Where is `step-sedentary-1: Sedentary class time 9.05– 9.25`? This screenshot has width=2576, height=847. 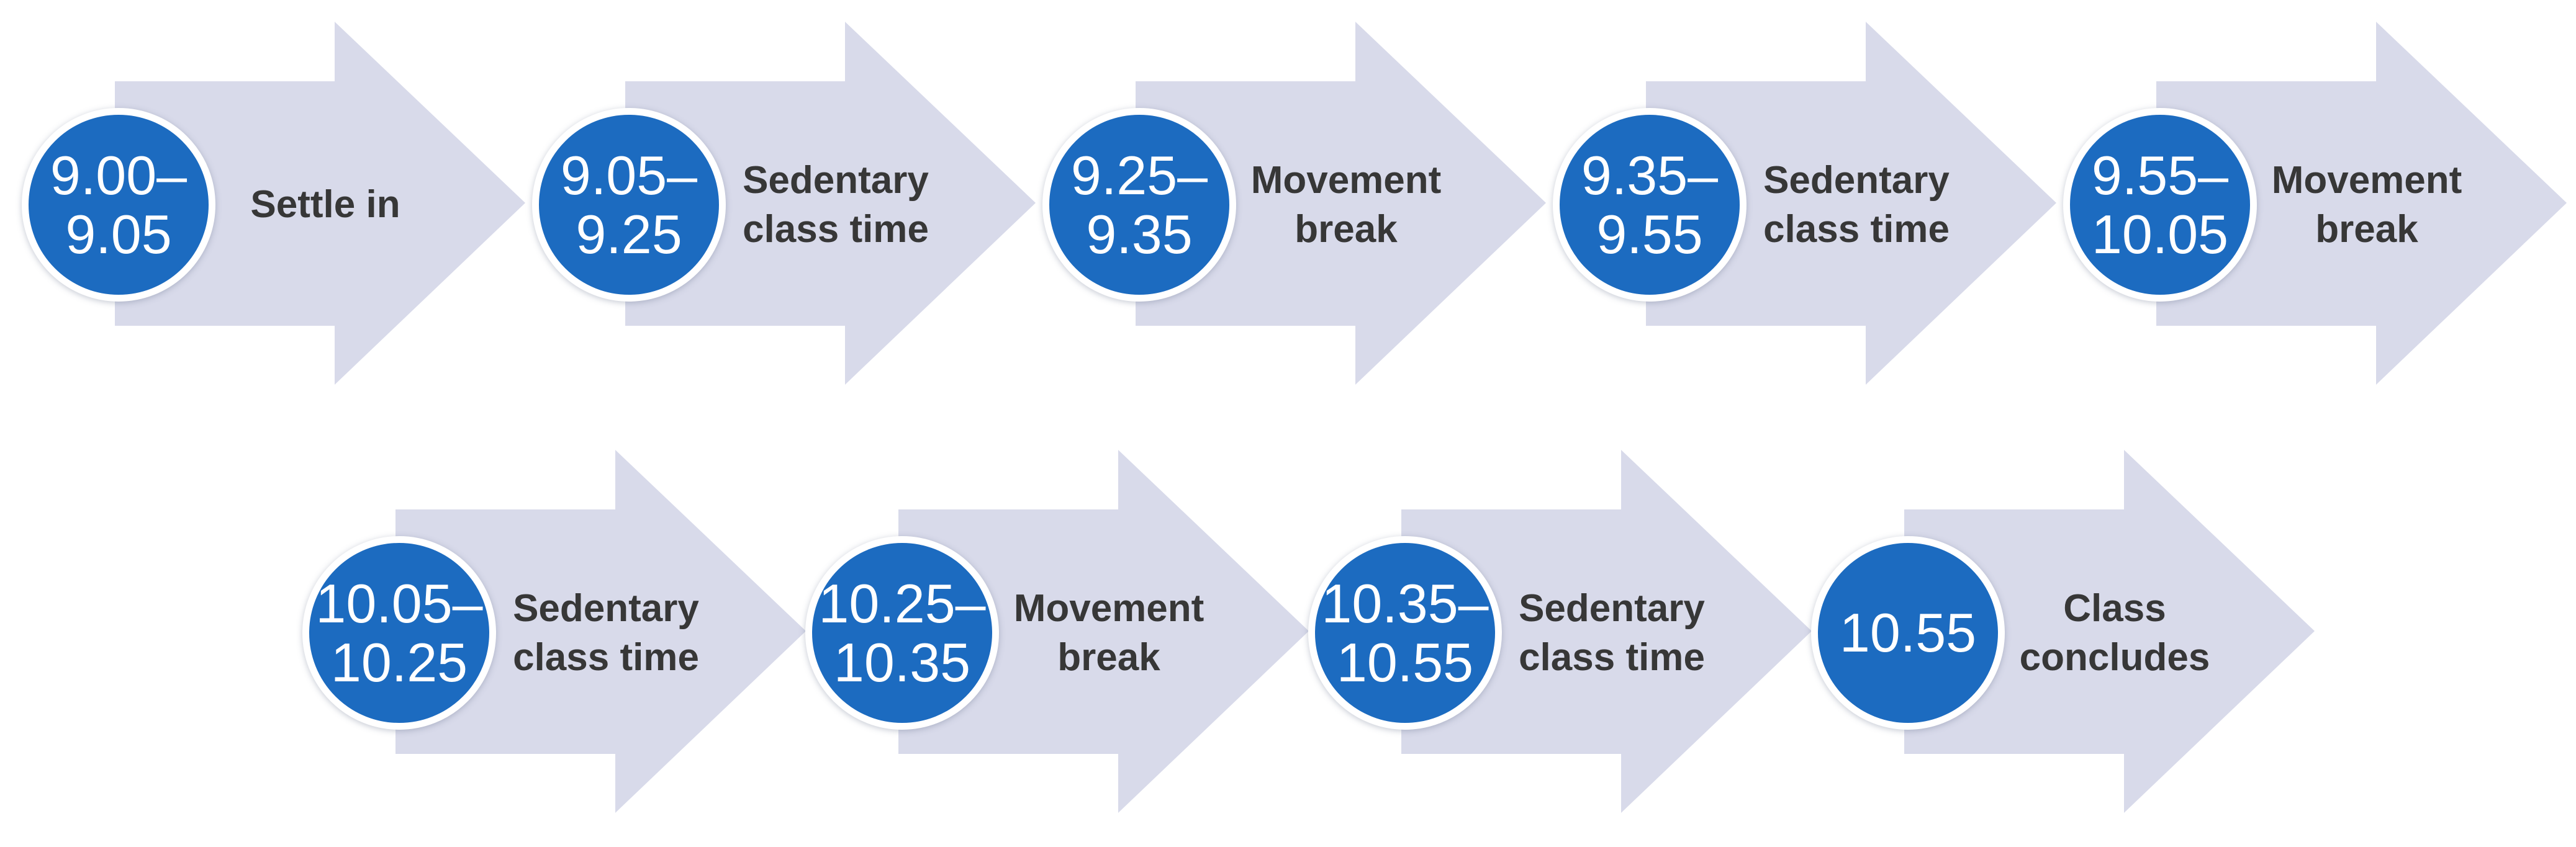 step-sedentary-1: Sedentary class time 9.05– 9.25 is located at coordinates (778, 205).